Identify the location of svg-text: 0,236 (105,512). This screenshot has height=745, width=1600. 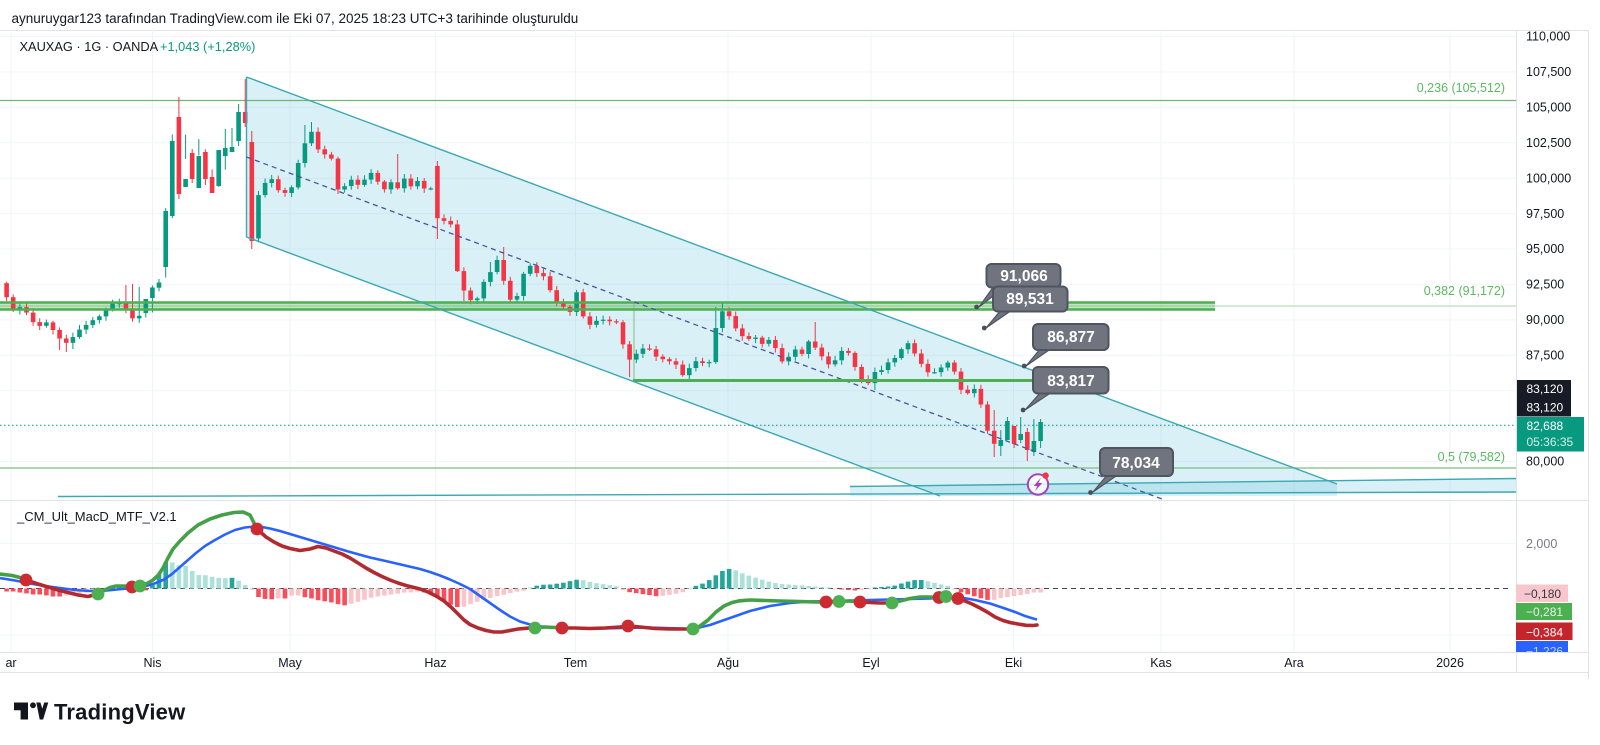
(1461, 88).